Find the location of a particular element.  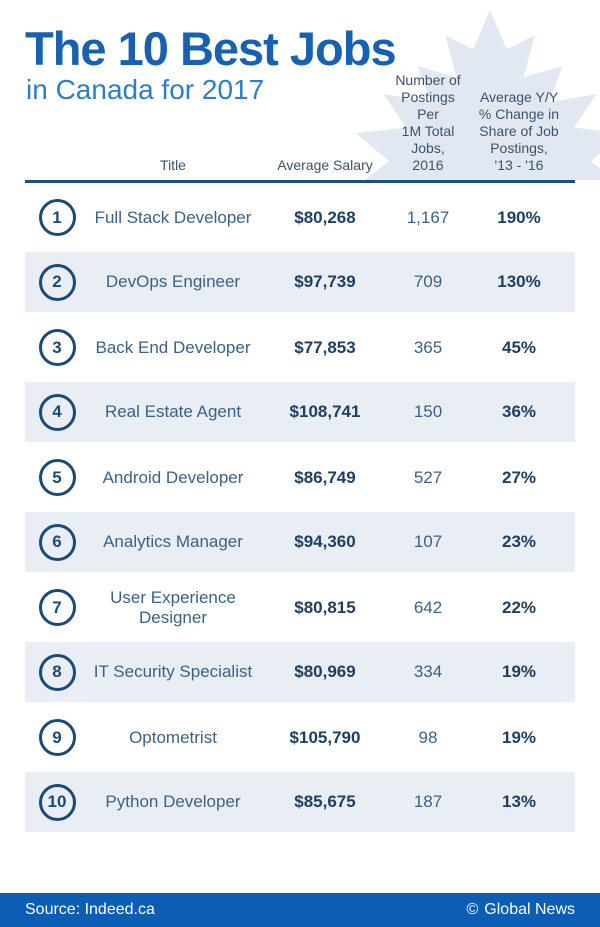

rank-badge: 6 is located at coordinates (57, 542).